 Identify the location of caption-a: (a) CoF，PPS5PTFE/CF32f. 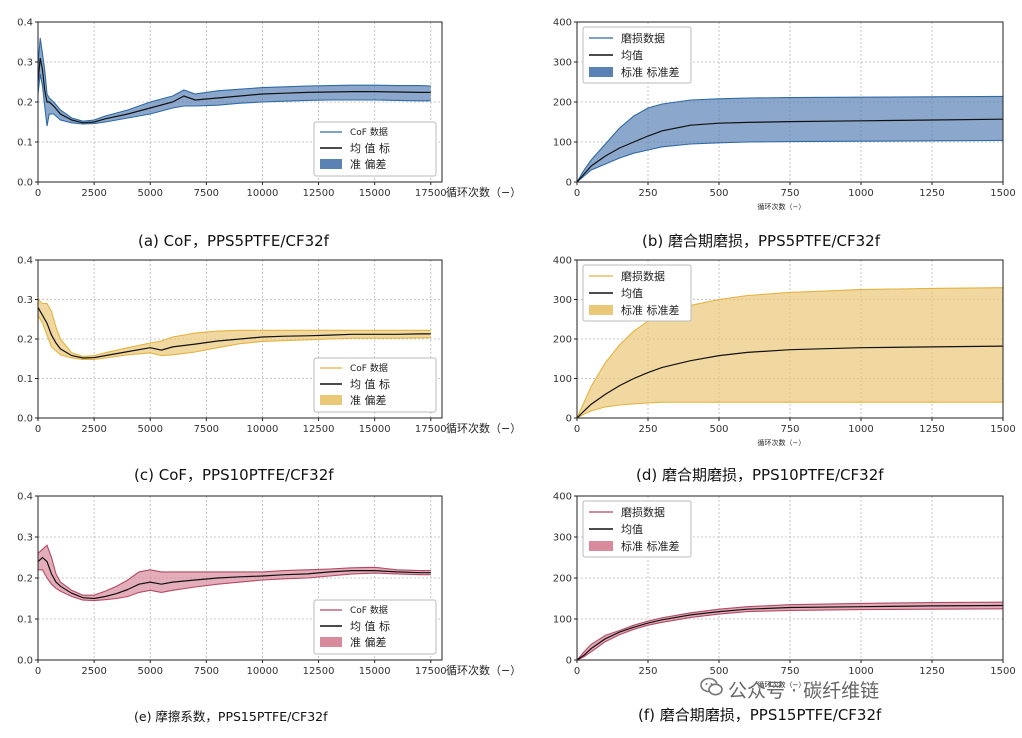
(233, 241).